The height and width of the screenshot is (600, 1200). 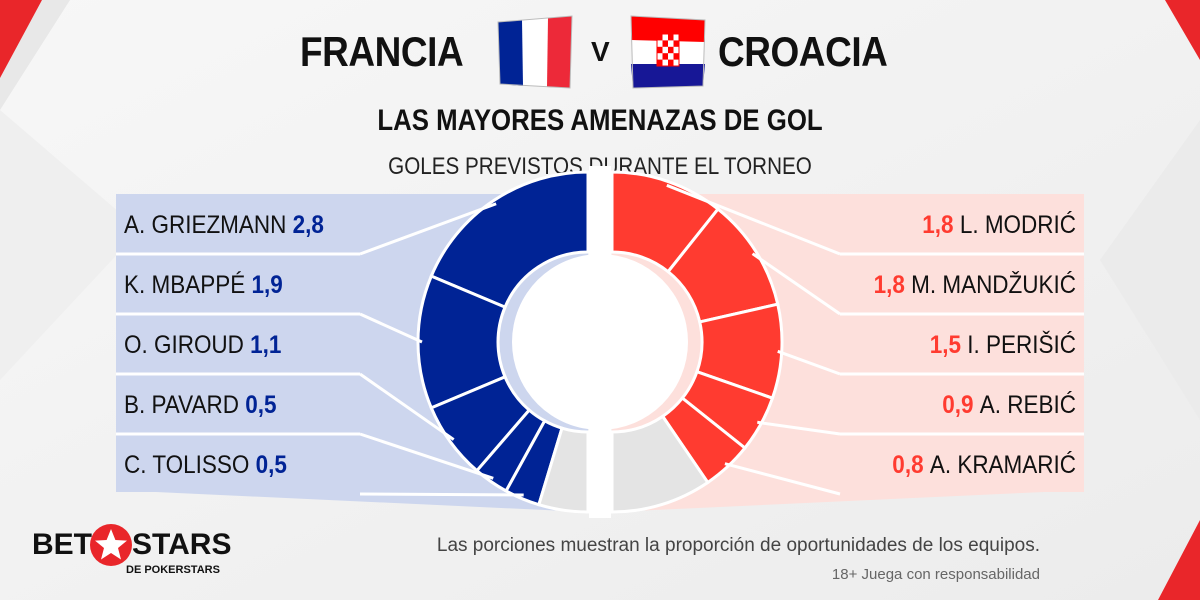 I want to click on france-player-4: B. PAVARD 0,5, so click(x=200, y=405).